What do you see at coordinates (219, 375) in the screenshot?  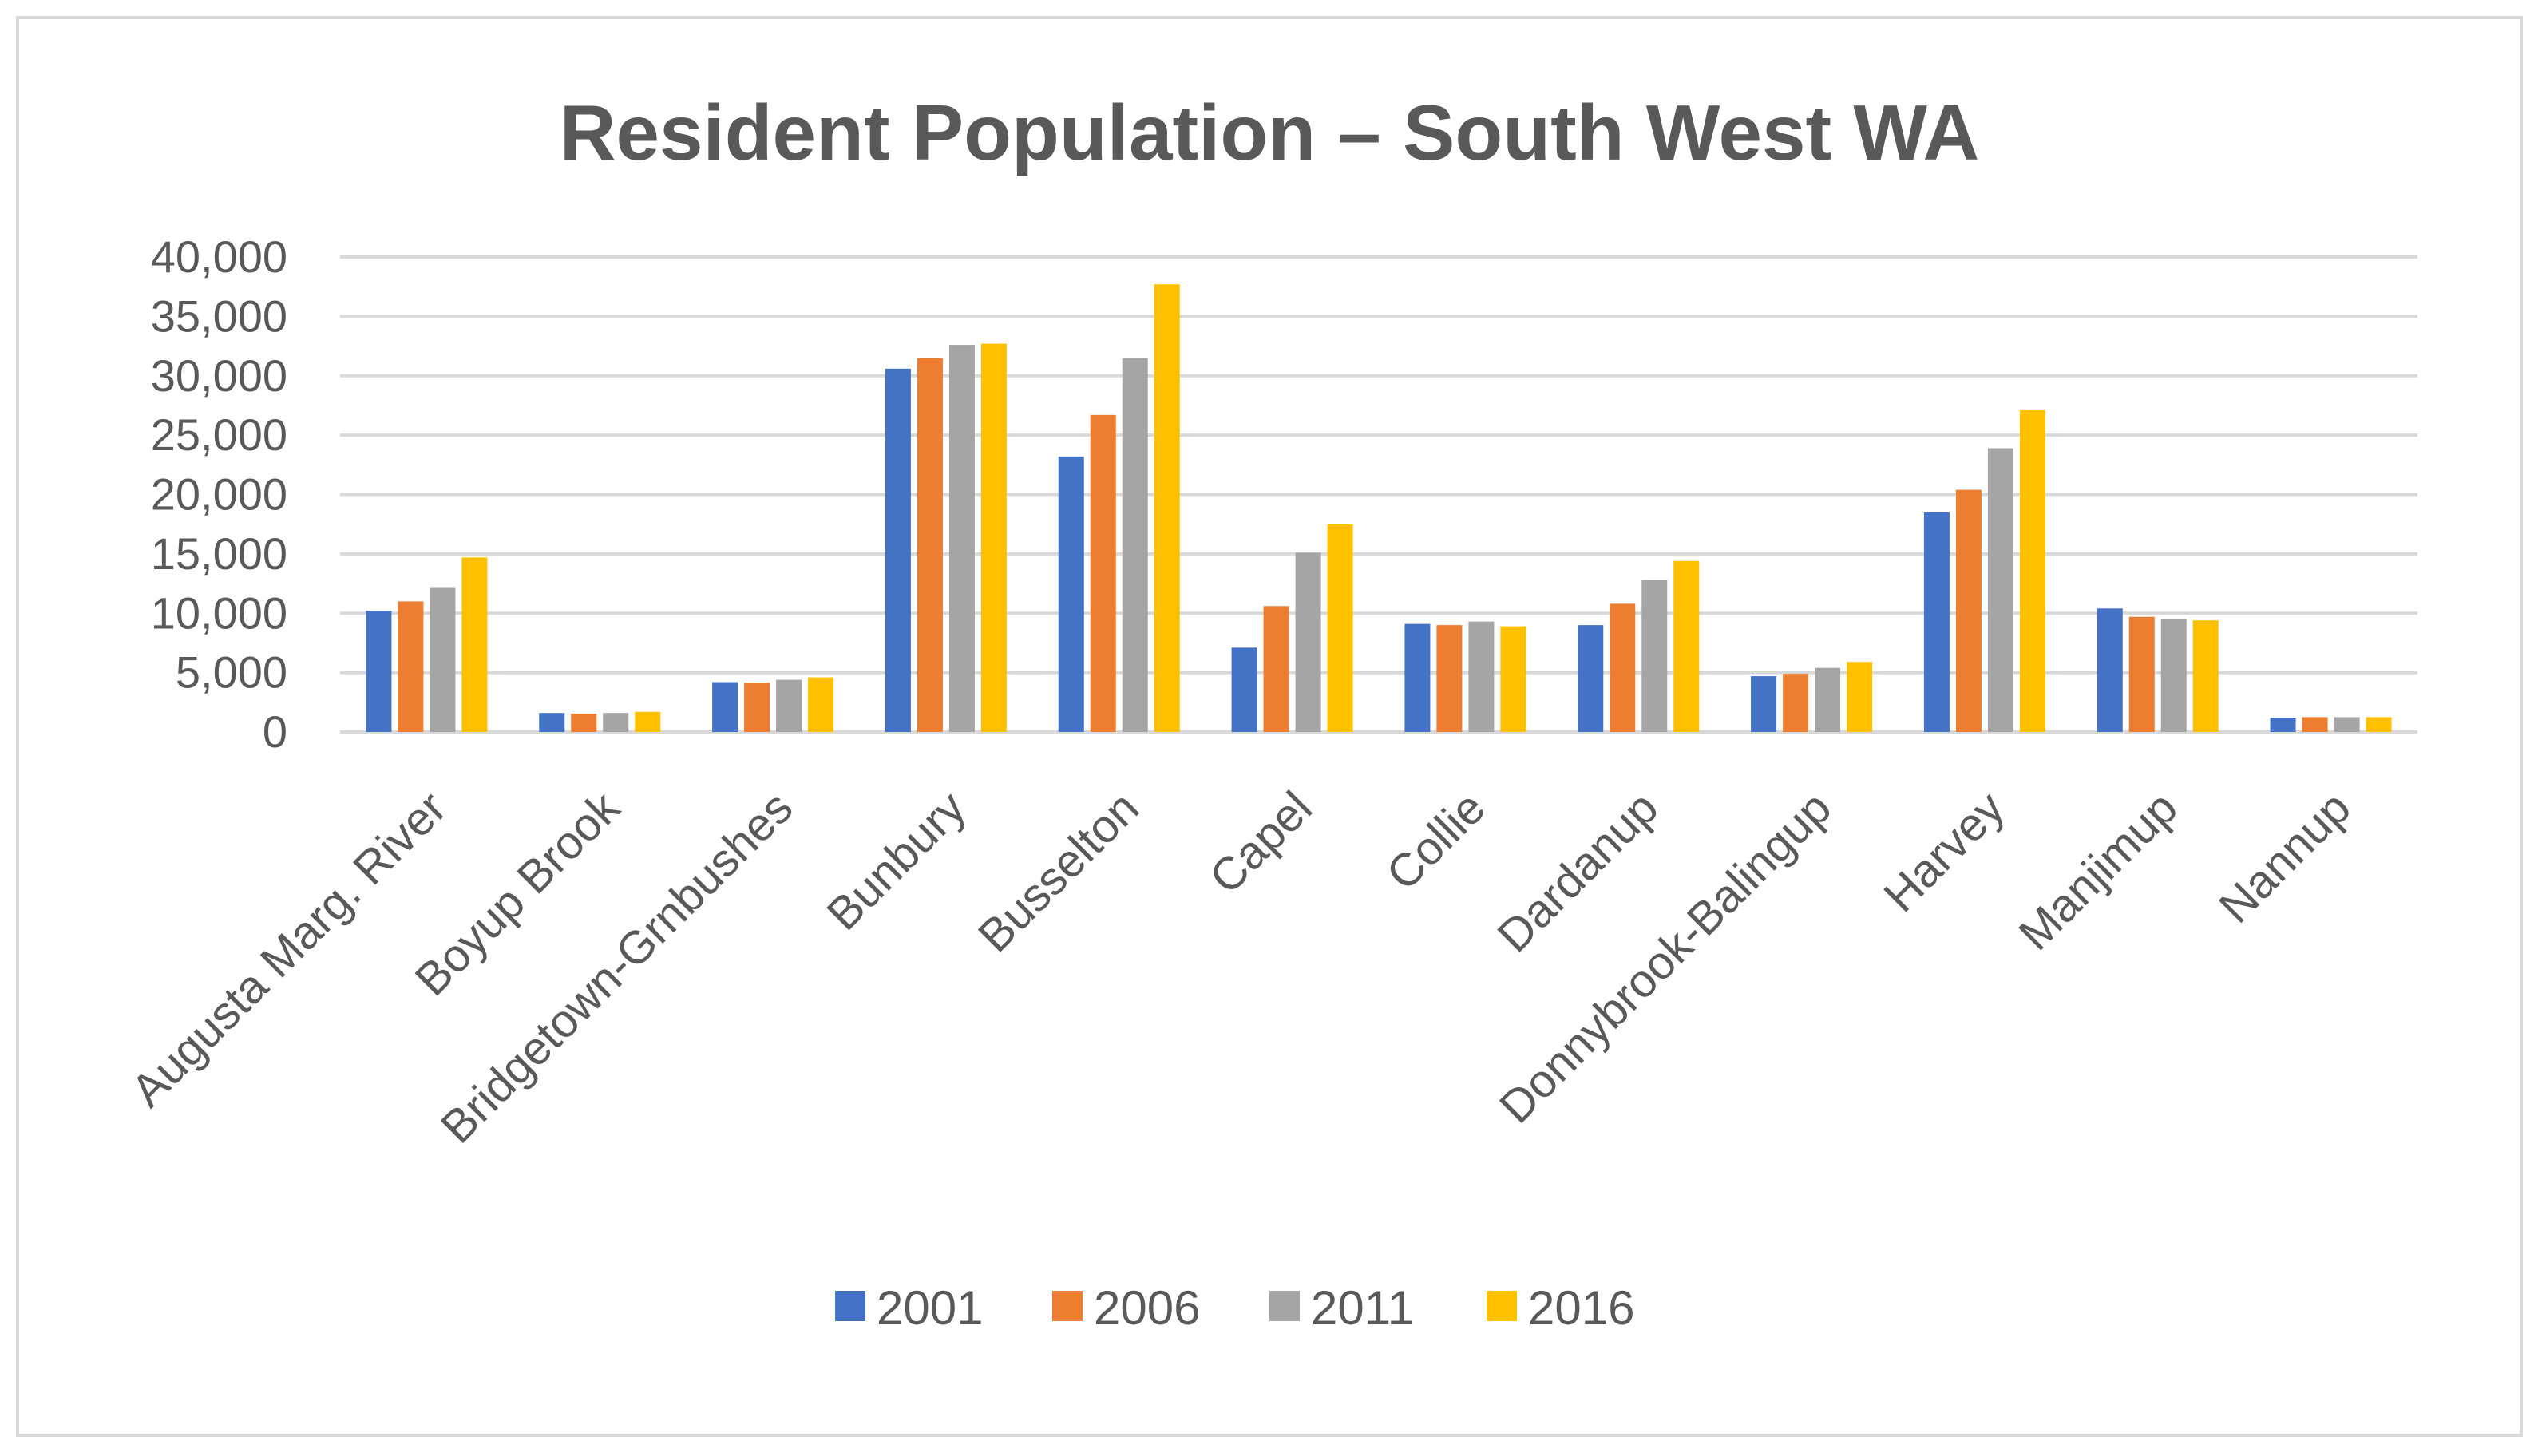 I see `y-tick-label: 30,000` at bounding box center [219, 375].